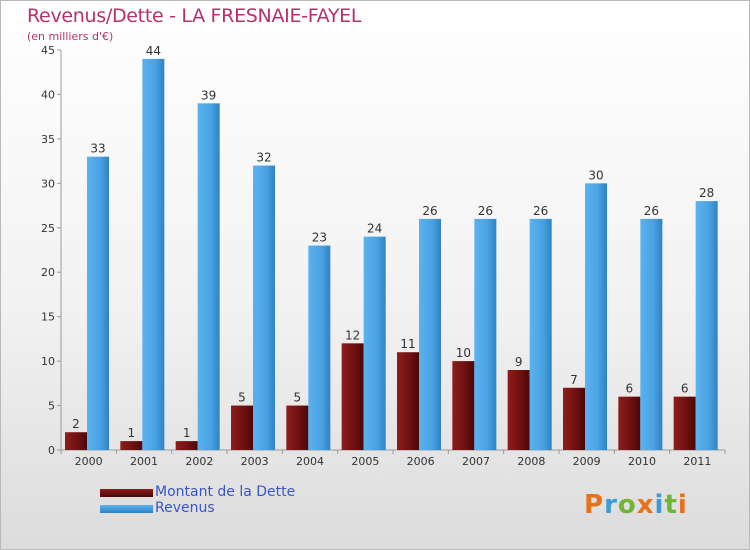  I want to click on legend-label-revenus: Revenus, so click(185, 508).